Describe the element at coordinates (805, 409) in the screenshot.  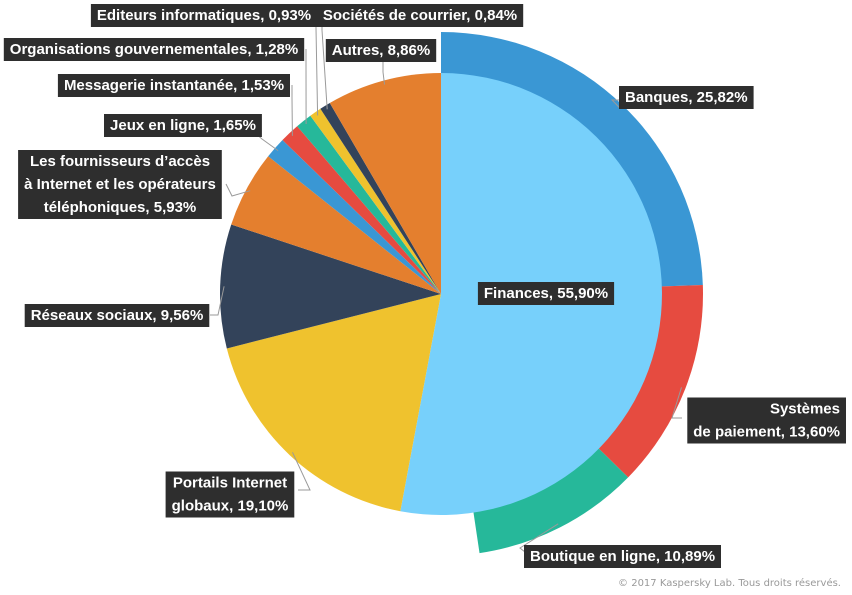
I see `label-text: Systèmes` at that location.